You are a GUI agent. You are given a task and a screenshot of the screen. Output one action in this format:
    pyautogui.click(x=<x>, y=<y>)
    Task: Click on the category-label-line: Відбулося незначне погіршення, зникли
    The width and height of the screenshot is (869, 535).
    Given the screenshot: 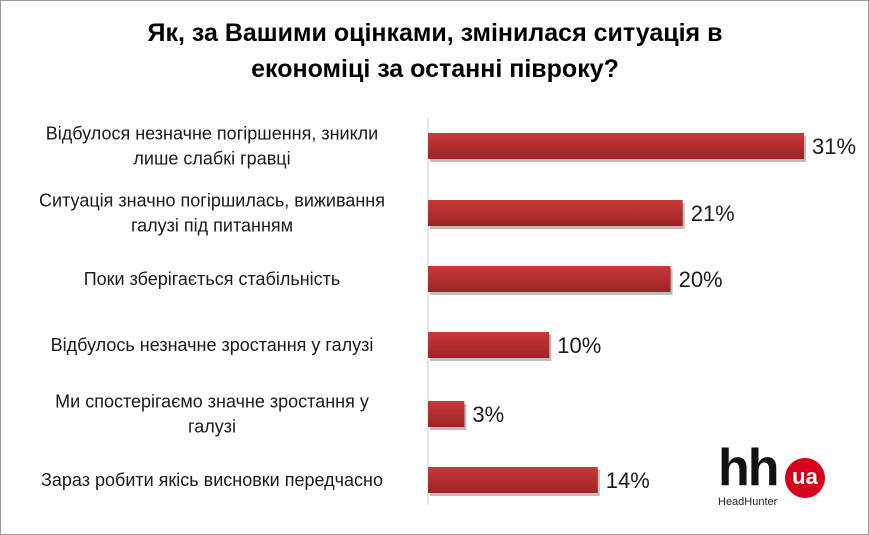 What is the action you would take?
    pyautogui.click(x=212, y=134)
    